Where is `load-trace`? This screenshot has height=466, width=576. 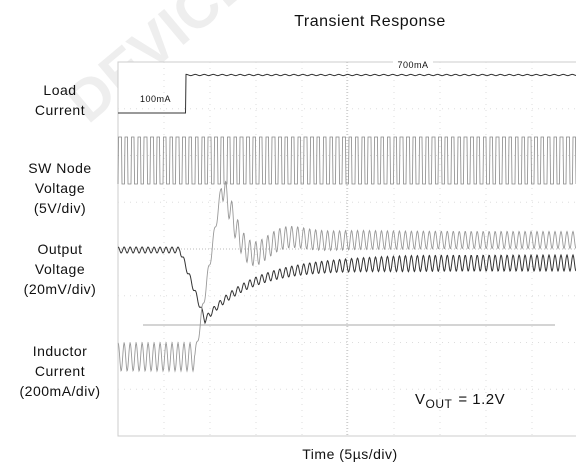
load-trace is located at coordinates (347, 93).